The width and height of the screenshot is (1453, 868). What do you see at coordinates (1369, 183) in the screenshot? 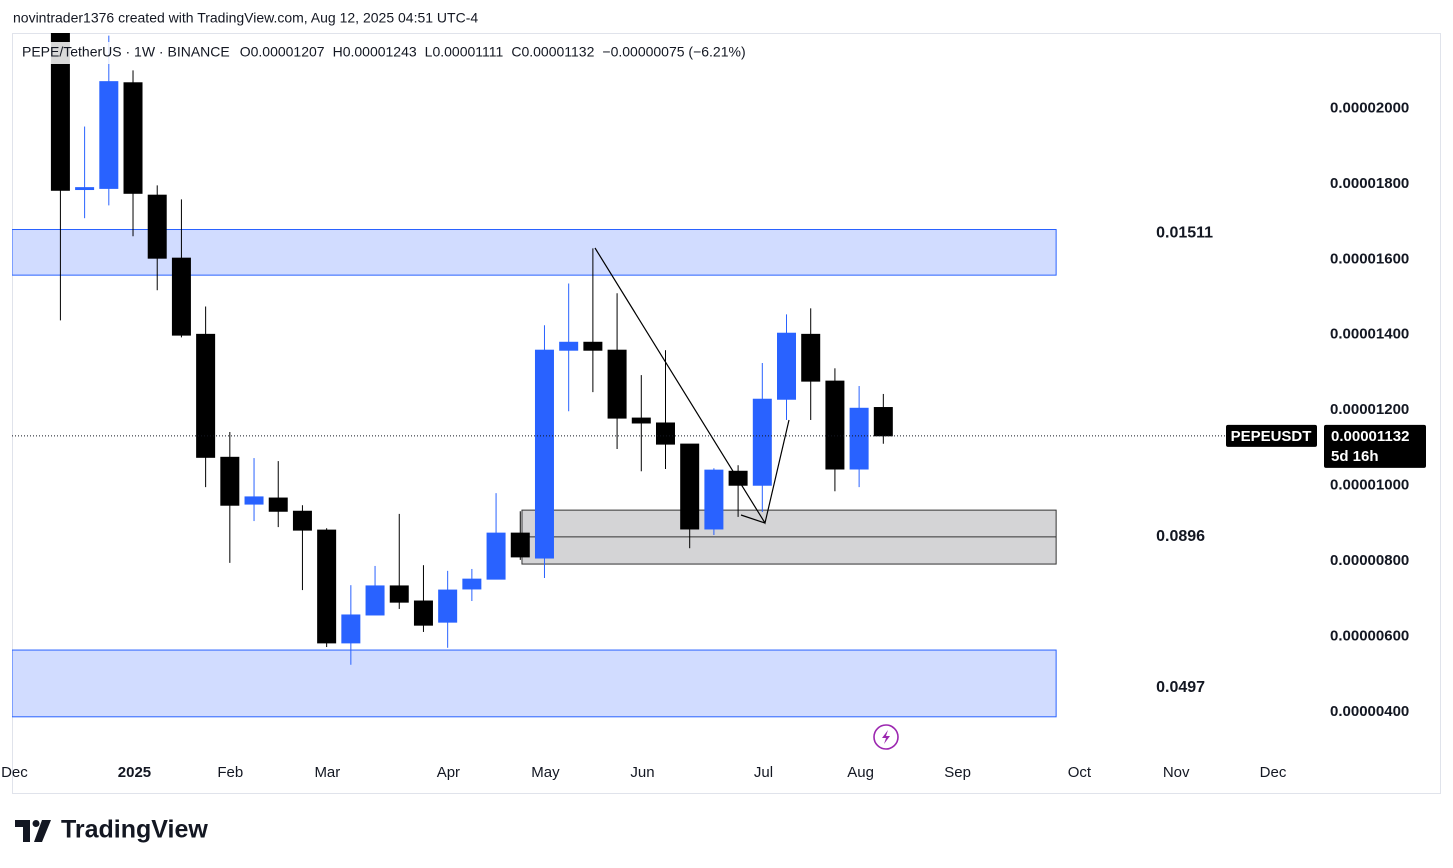
I see `y-tick-label: 0.00001800` at bounding box center [1369, 183].